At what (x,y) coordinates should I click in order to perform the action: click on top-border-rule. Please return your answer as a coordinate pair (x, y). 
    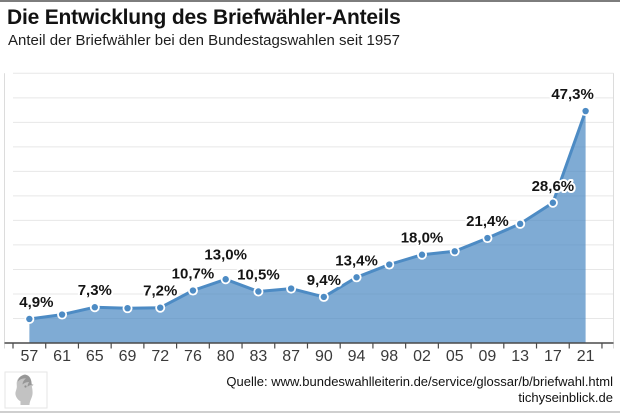
    Looking at the image, I should click on (310, 1).